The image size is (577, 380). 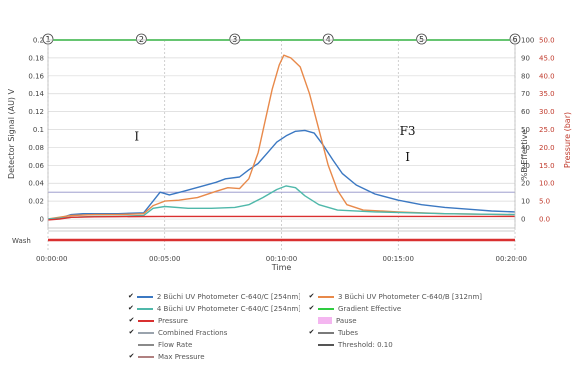 I want to click on x-tick-label: 00:20:00, so click(x=511, y=259).